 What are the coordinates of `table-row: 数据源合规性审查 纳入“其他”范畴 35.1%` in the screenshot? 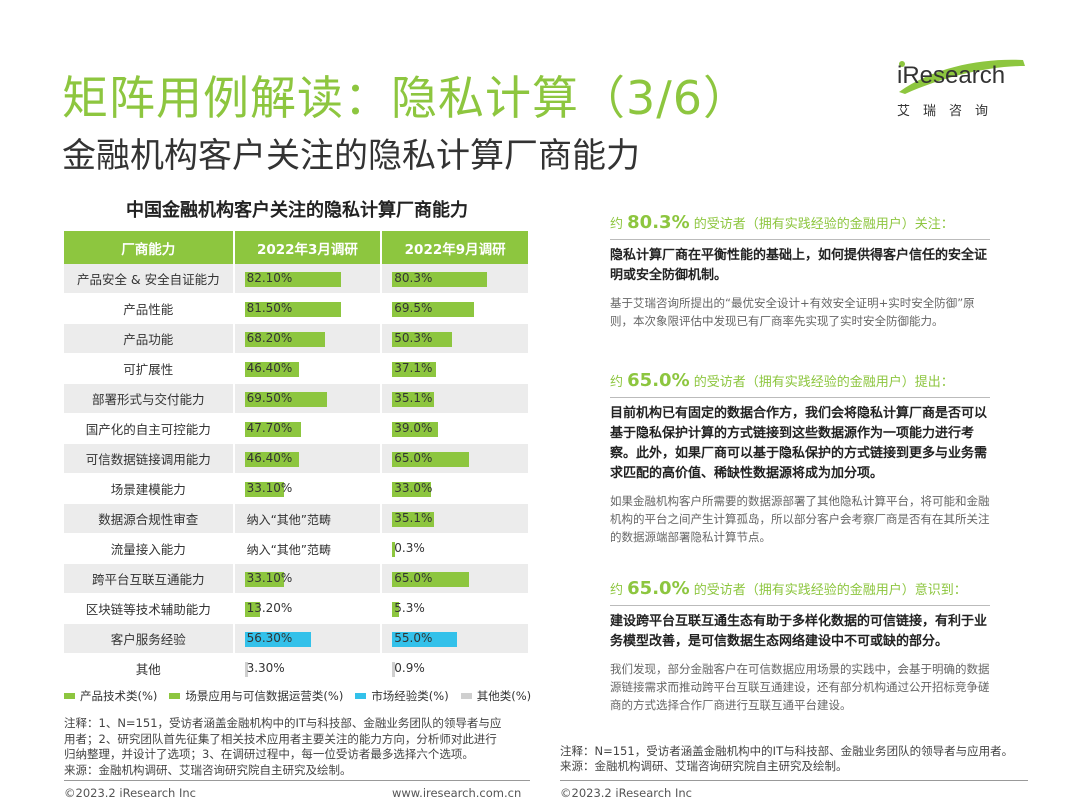 It's located at (297, 519).